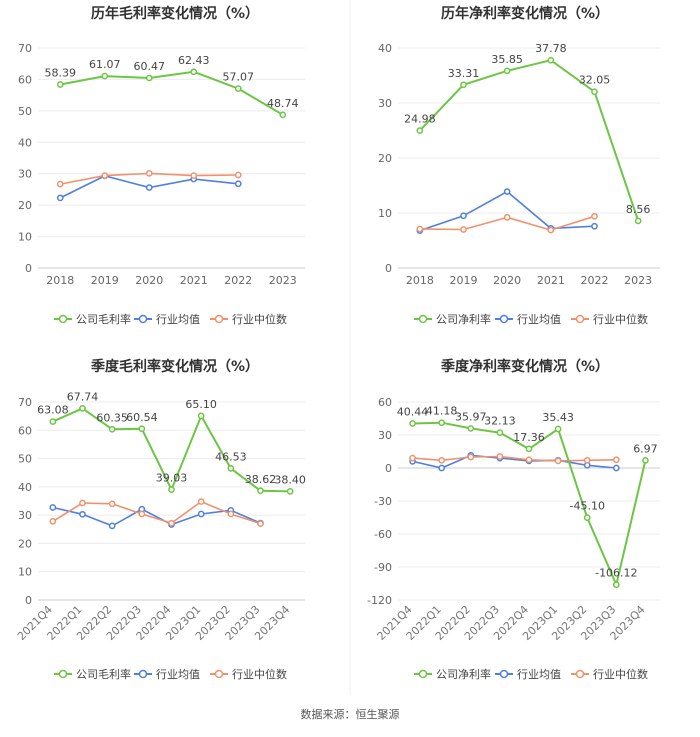 The image size is (700, 737). Describe the element at coordinates (383, 534) in the screenshot. I see `y-tick-label: -60` at that location.